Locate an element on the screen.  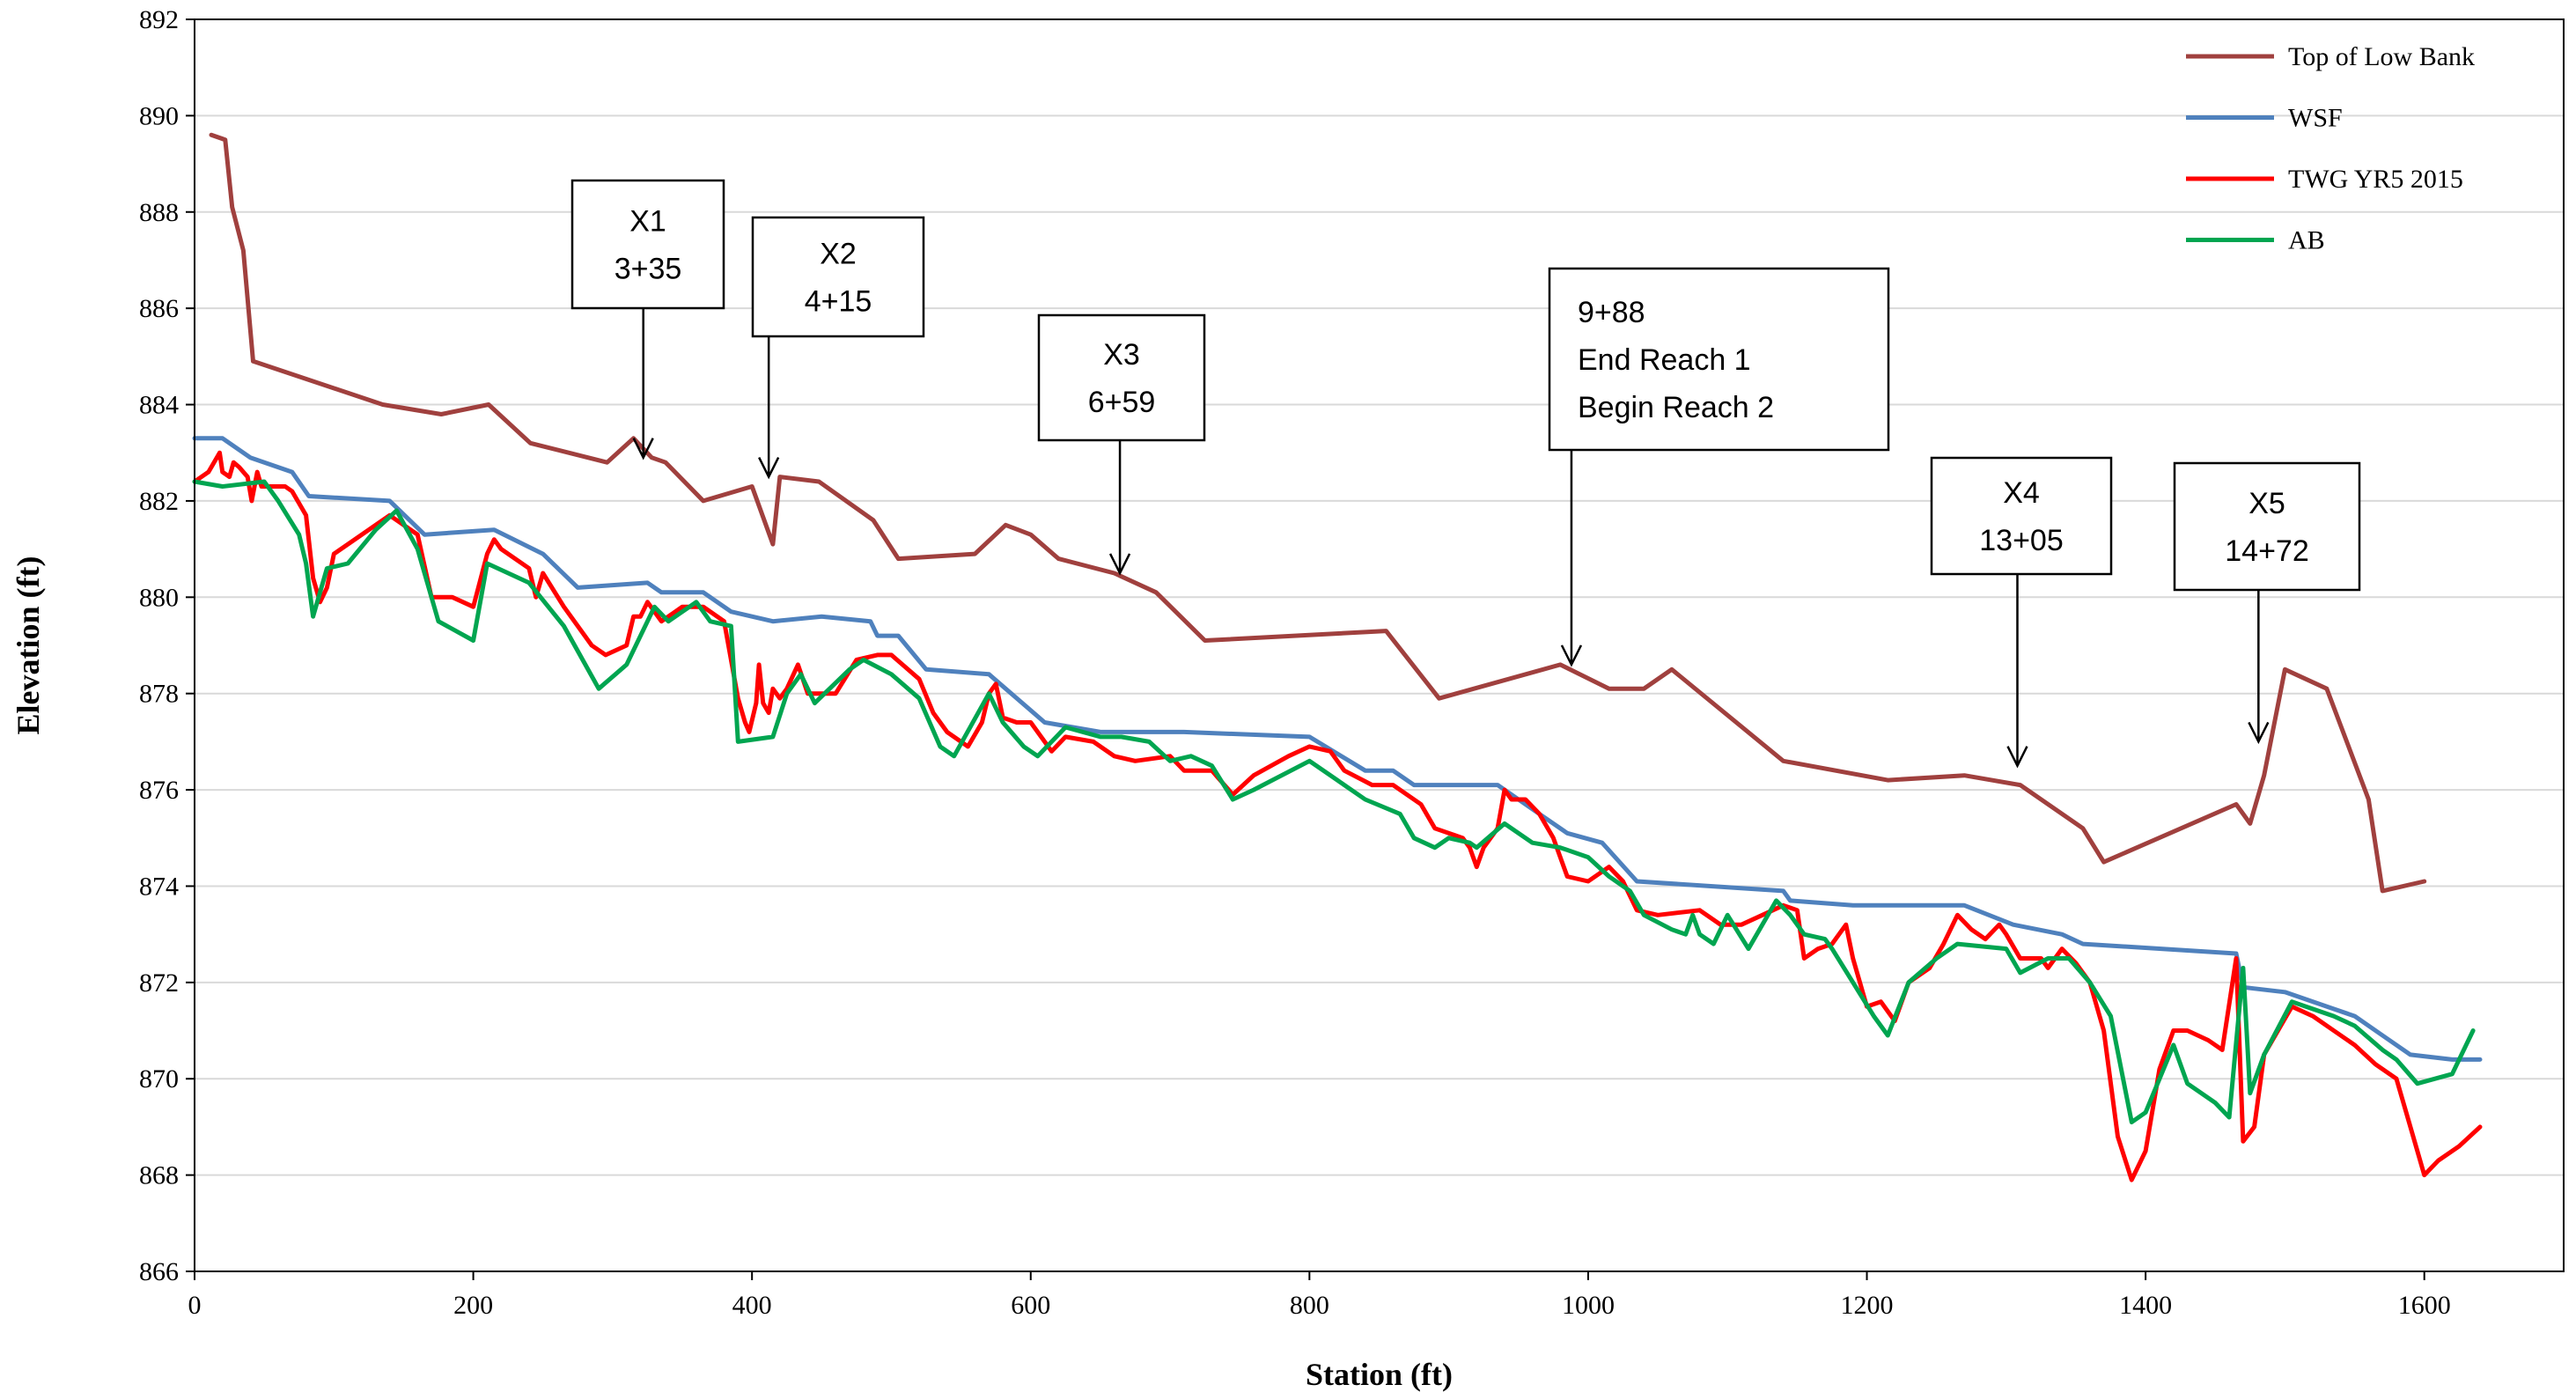
annotation-text: 14+72 is located at coordinates (2267, 551).